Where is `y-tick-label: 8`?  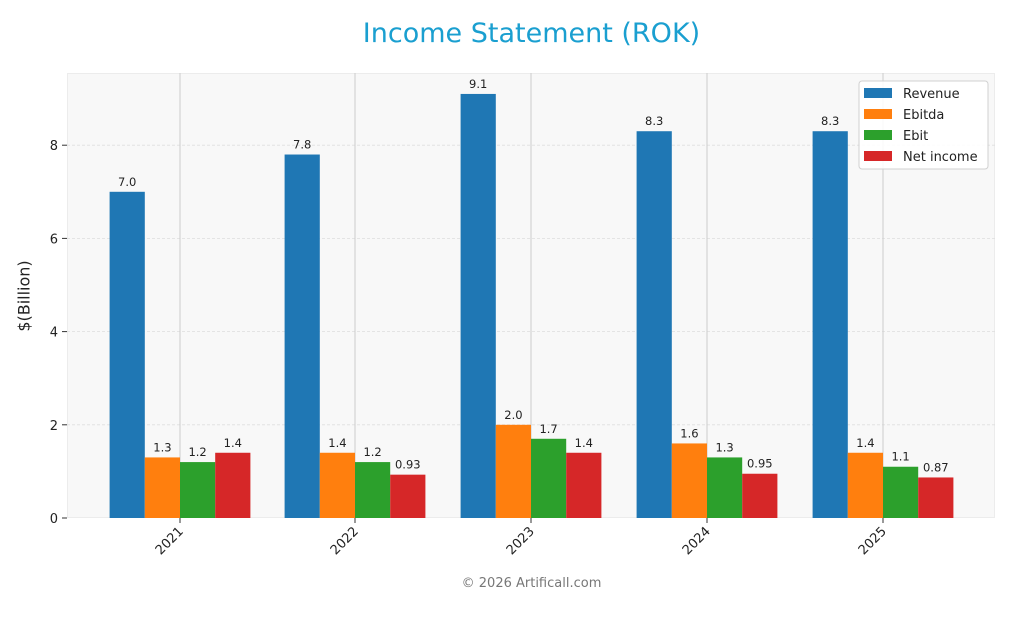 y-tick-label: 8 is located at coordinates (54, 146).